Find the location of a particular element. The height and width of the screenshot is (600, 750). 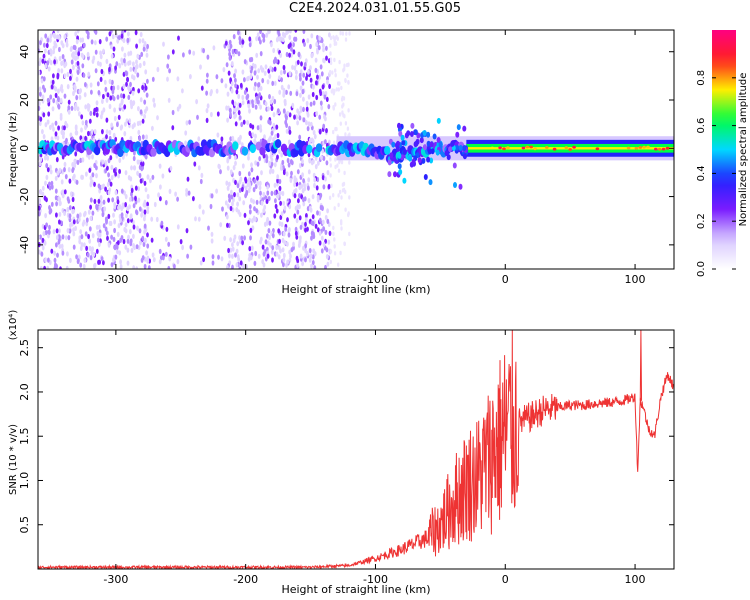

x-tick-label: 0 is located at coordinates (505, 579).